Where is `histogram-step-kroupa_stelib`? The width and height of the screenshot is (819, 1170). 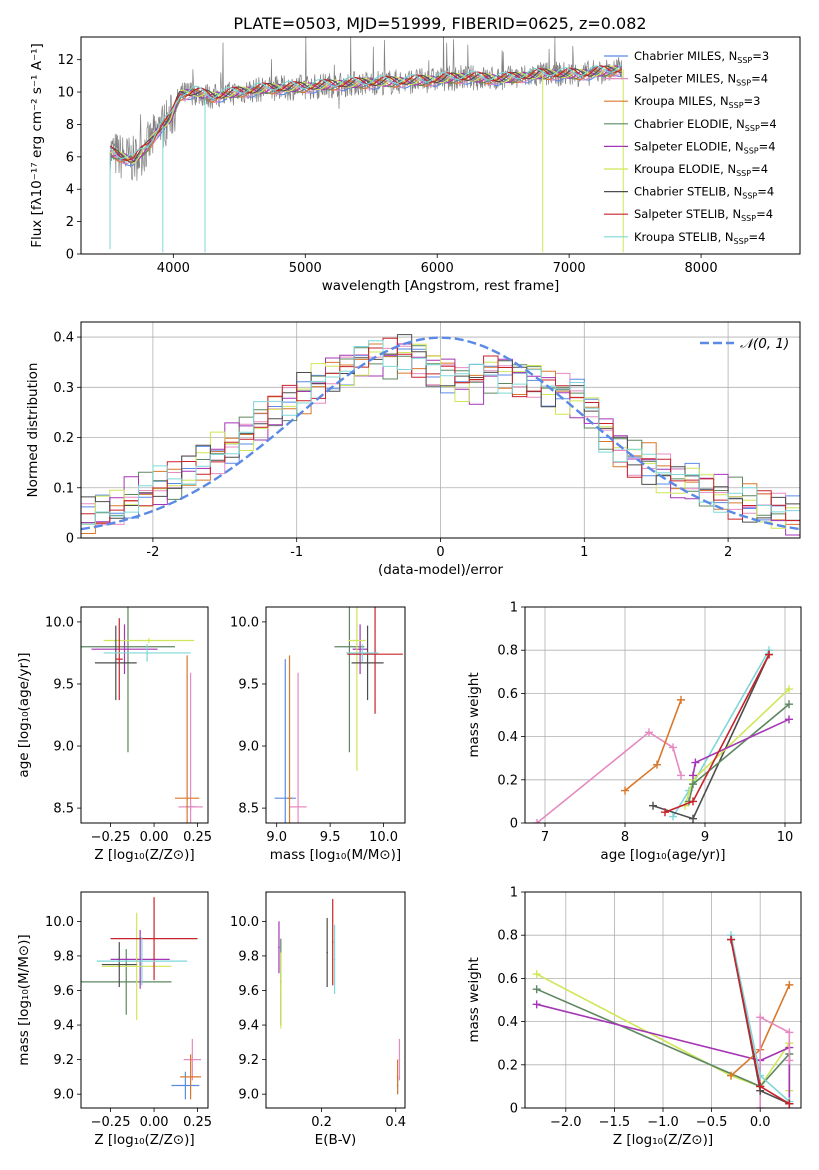 histogram-step-kroupa_stelib is located at coordinates (440, 432).